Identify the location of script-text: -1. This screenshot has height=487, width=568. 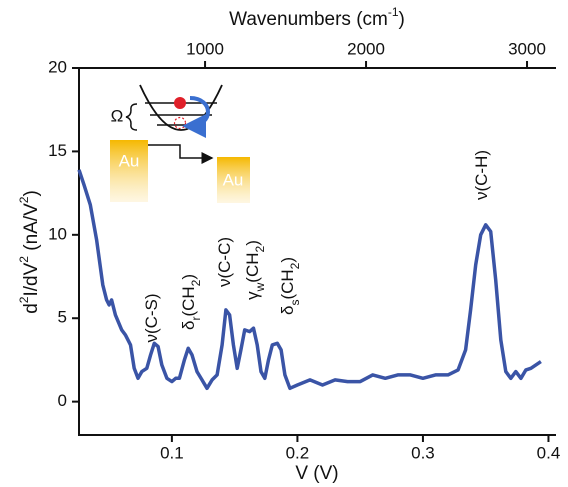
(393, 12).